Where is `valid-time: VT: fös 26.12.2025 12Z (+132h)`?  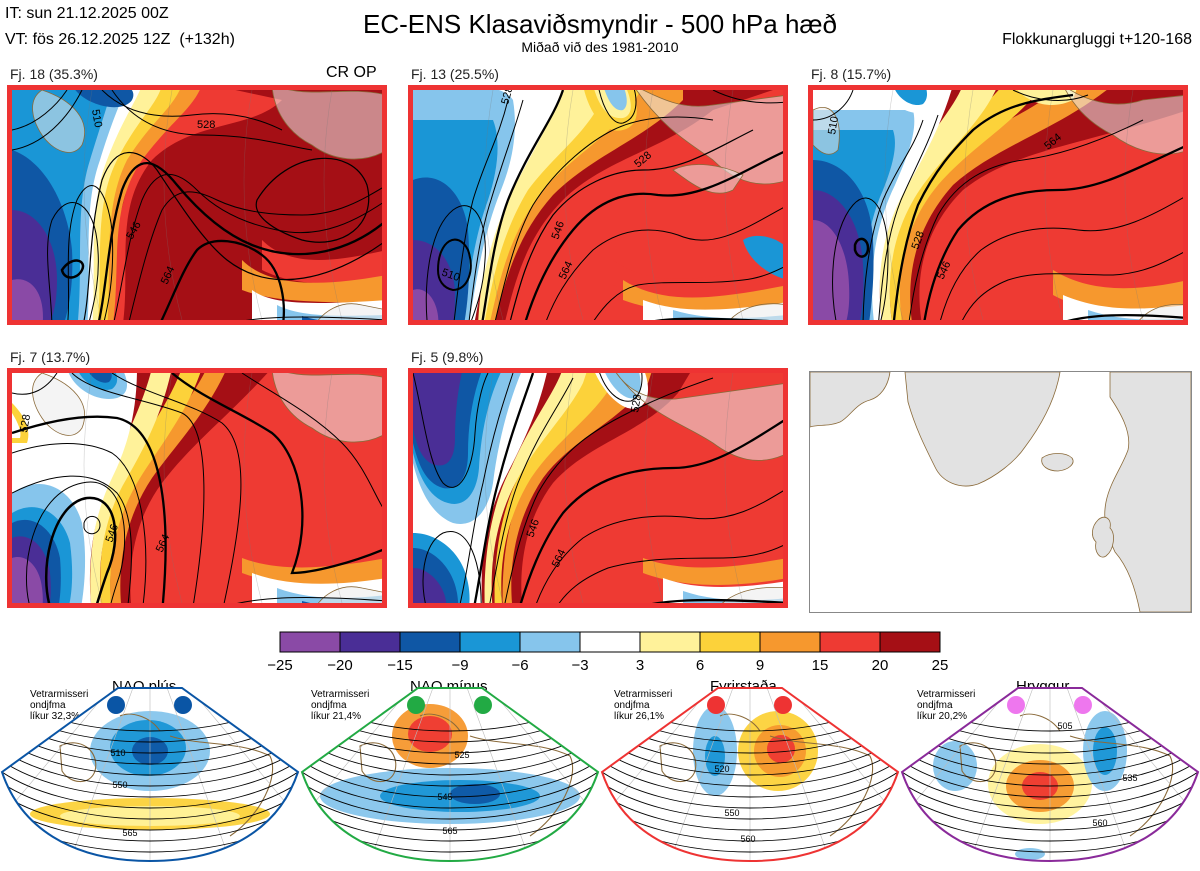 valid-time: VT: fös 26.12.2025 12Z (+132h) is located at coordinates (120, 39).